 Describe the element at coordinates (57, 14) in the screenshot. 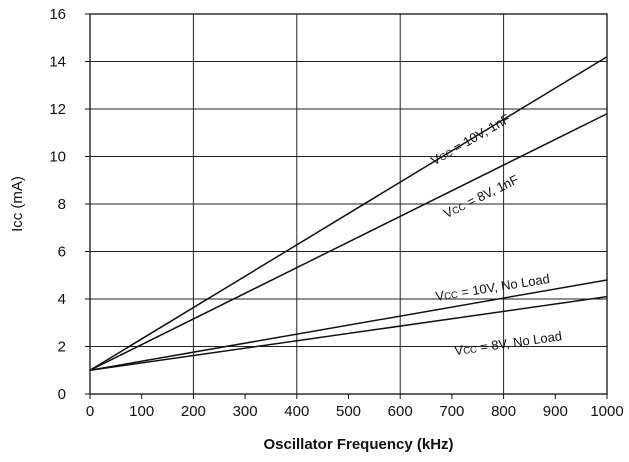

I see `y-tick-label: 16` at that location.